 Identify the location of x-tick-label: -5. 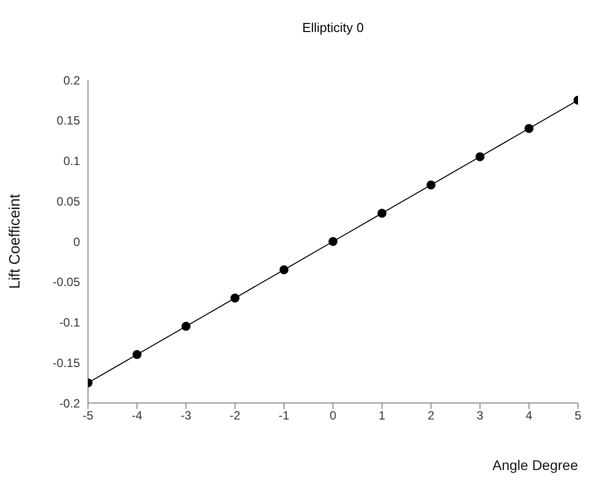
(88, 415).